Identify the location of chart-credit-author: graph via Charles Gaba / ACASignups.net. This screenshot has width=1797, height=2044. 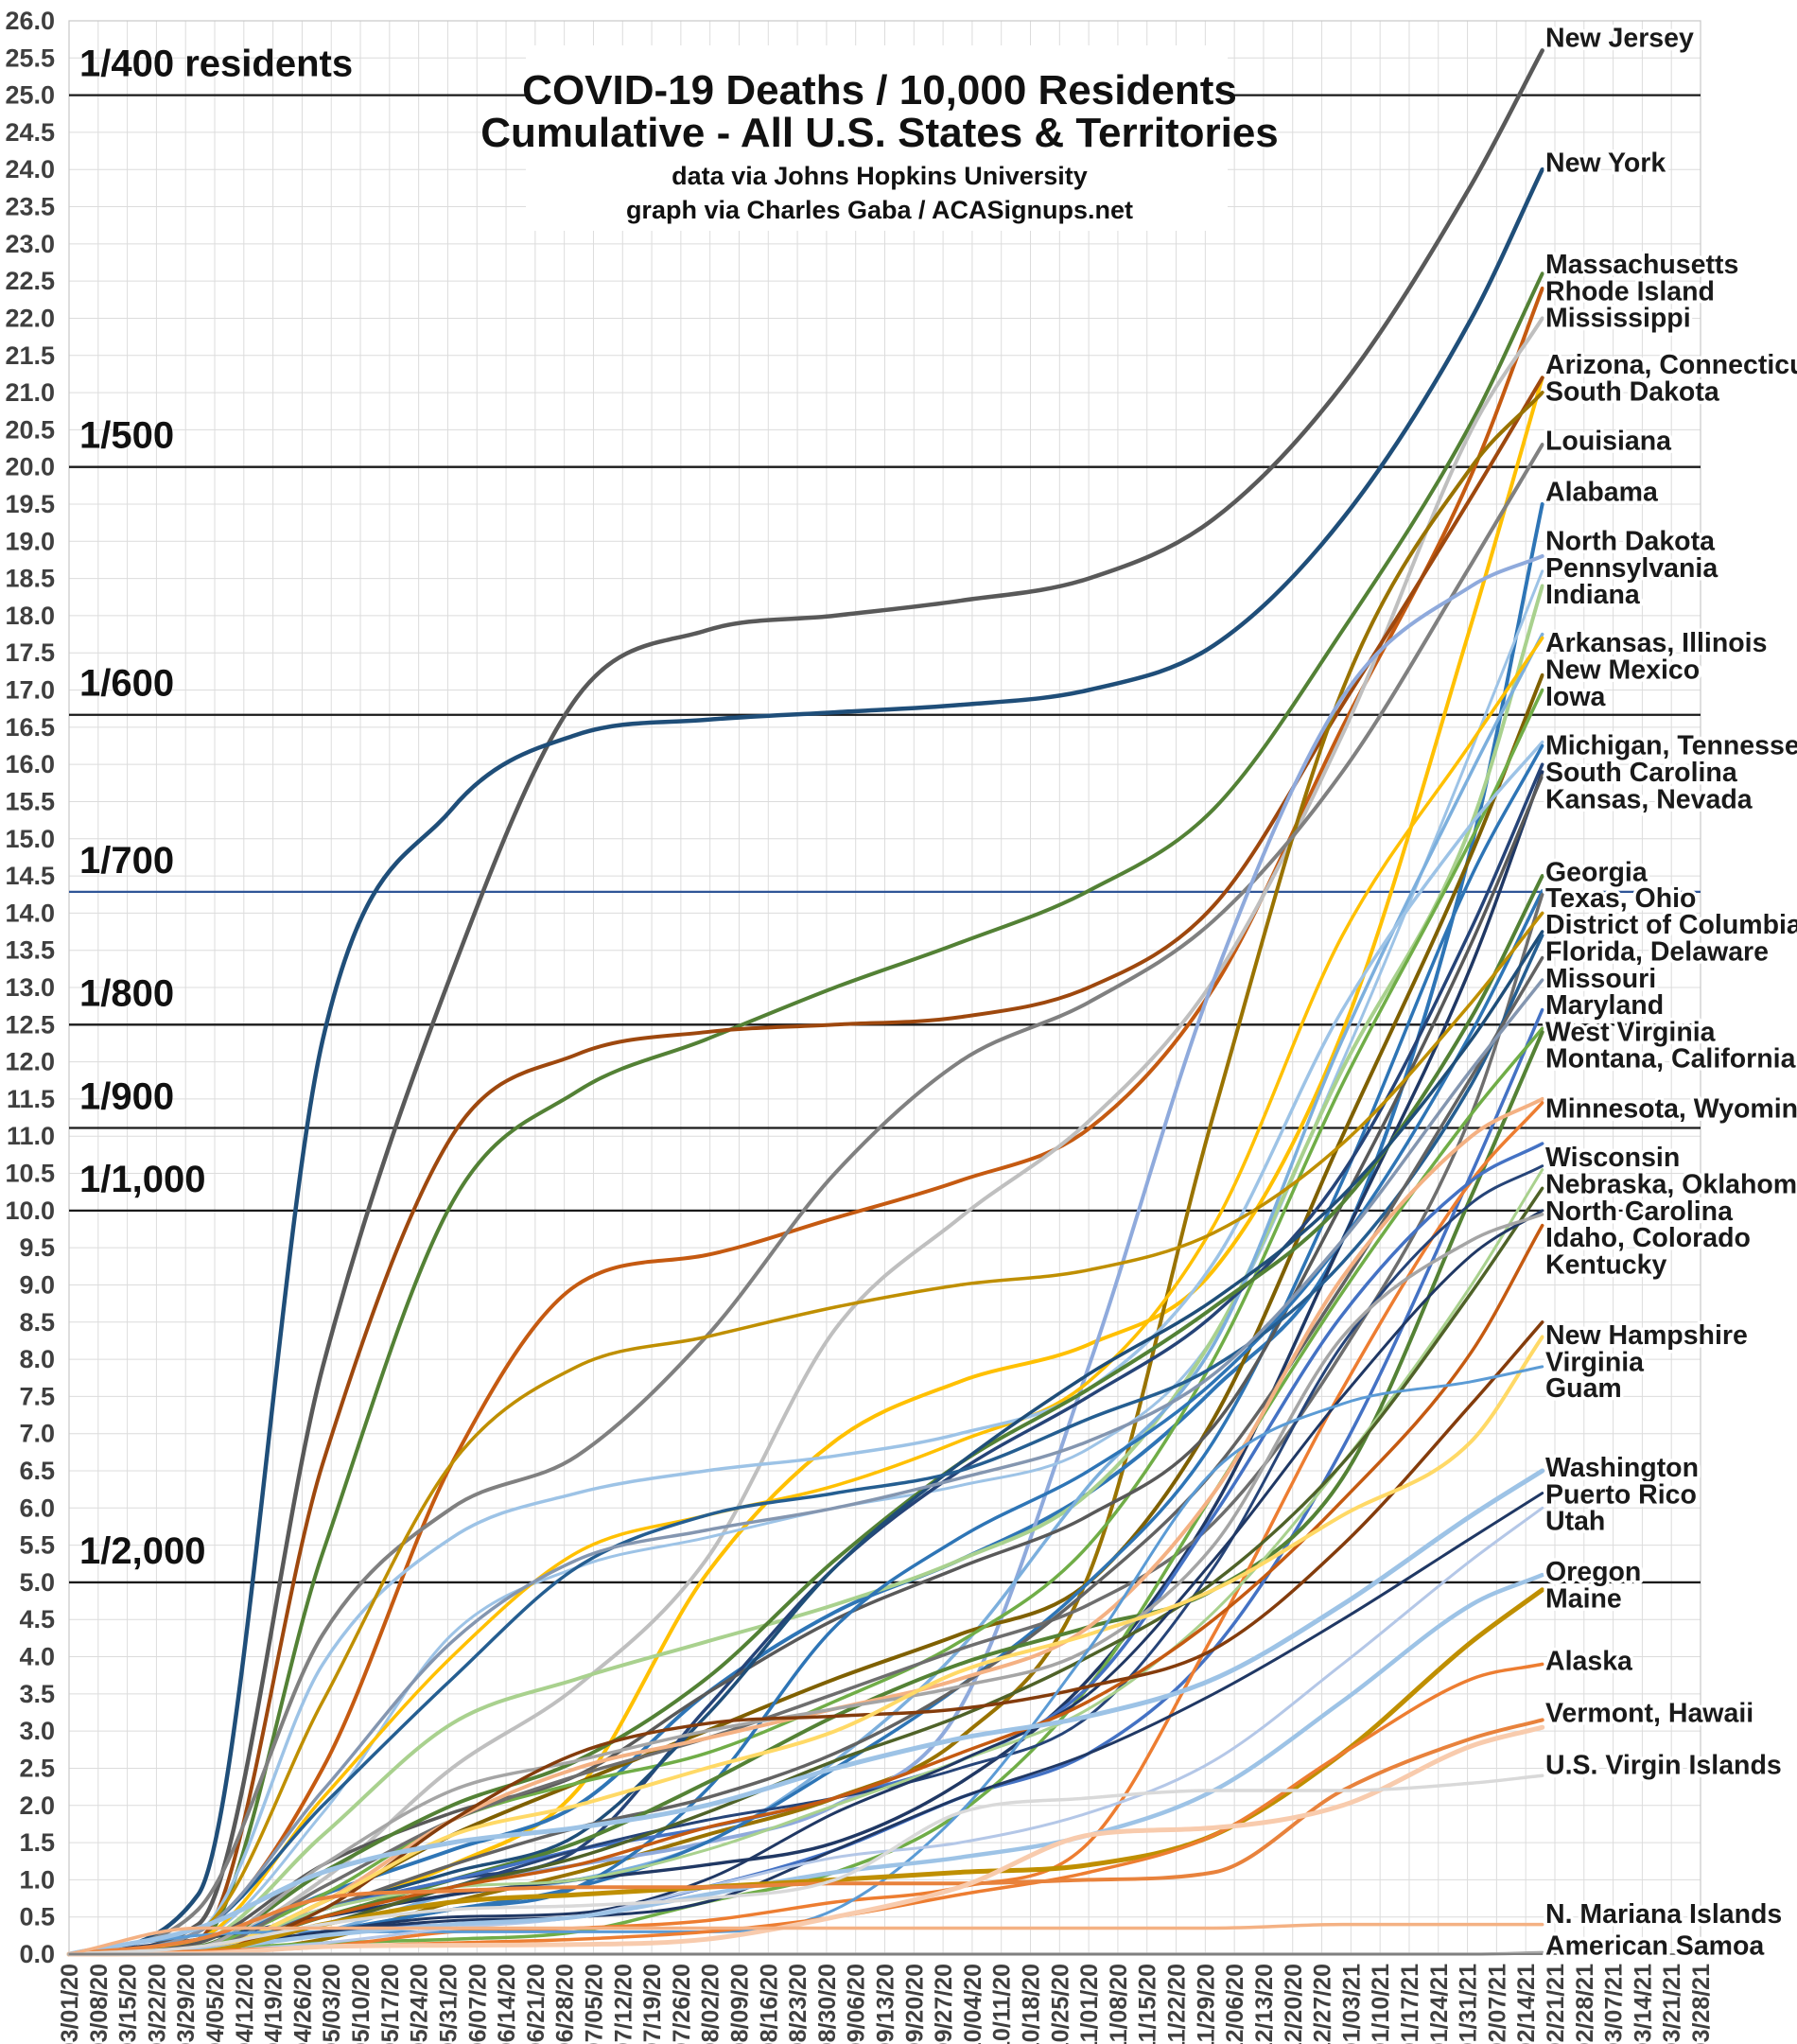
(879, 210).